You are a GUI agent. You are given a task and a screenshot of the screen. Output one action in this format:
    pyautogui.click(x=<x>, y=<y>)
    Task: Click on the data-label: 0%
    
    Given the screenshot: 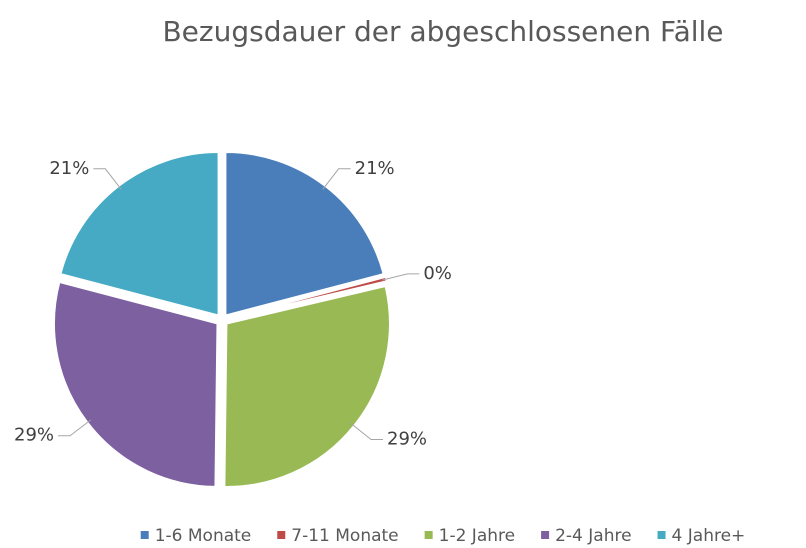 What is the action you would take?
    pyautogui.click(x=437, y=273)
    